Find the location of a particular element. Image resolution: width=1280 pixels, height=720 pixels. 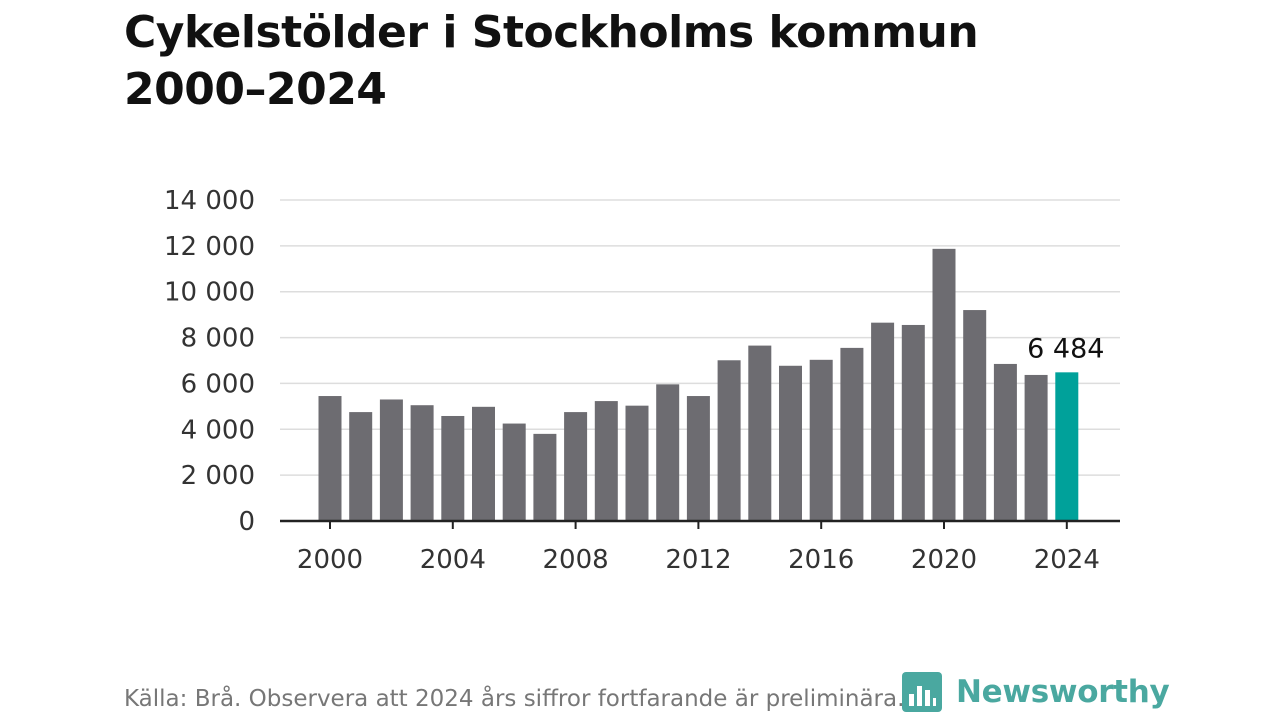

bar-2016 is located at coordinates (821, 440).